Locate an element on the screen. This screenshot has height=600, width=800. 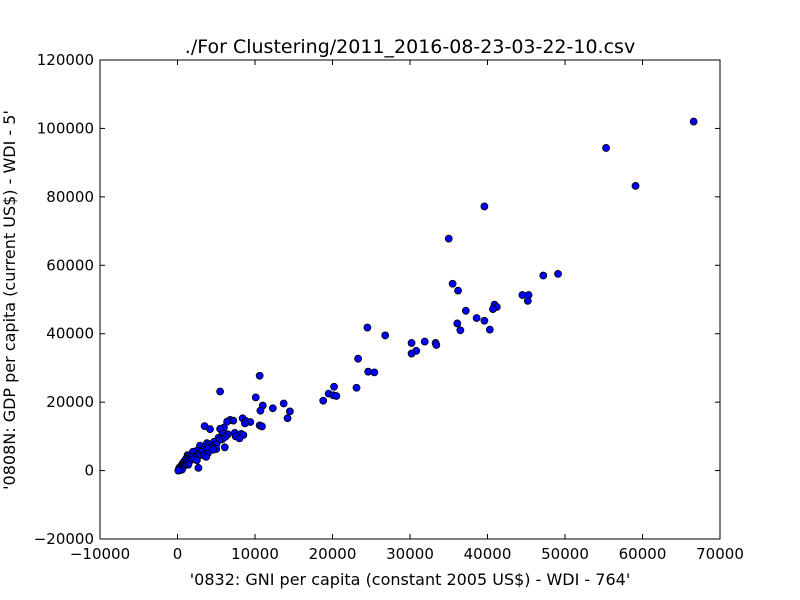
y-tick-label: 40000 is located at coordinates (70, 334).